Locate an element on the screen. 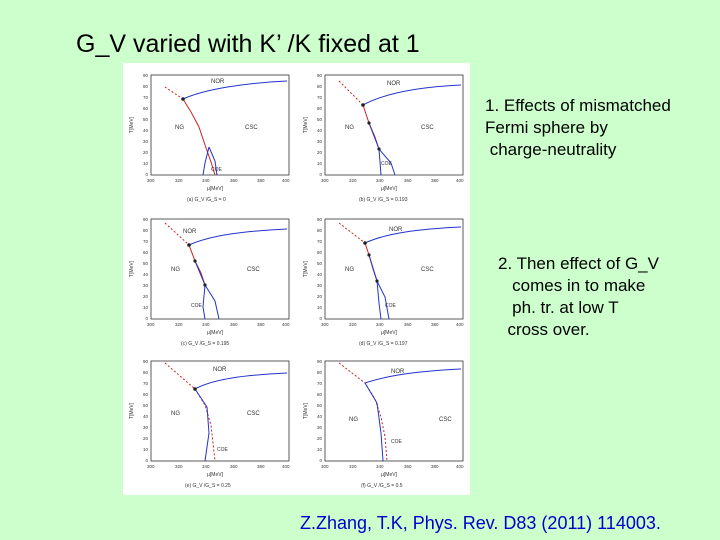 This screenshot has height=540, width=720. note-line: charge-neutrality is located at coordinates (551, 149).